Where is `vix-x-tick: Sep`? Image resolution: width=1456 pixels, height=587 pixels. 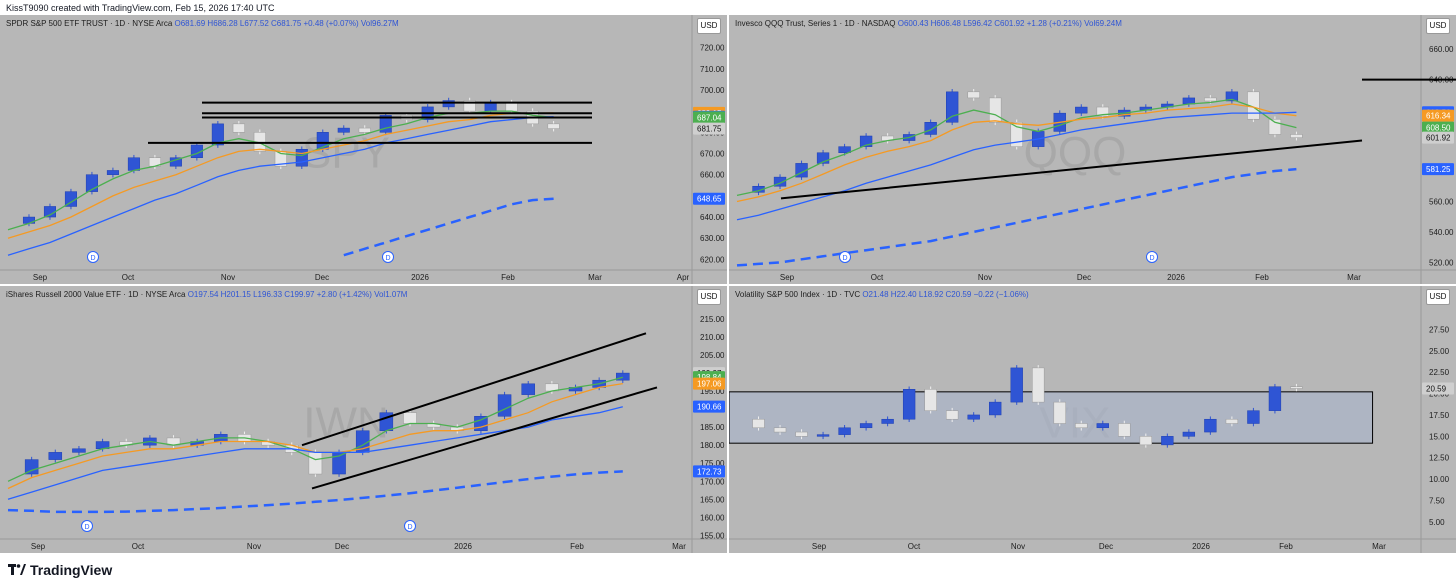 vix-x-tick: Sep is located at coordinates (819, 546).